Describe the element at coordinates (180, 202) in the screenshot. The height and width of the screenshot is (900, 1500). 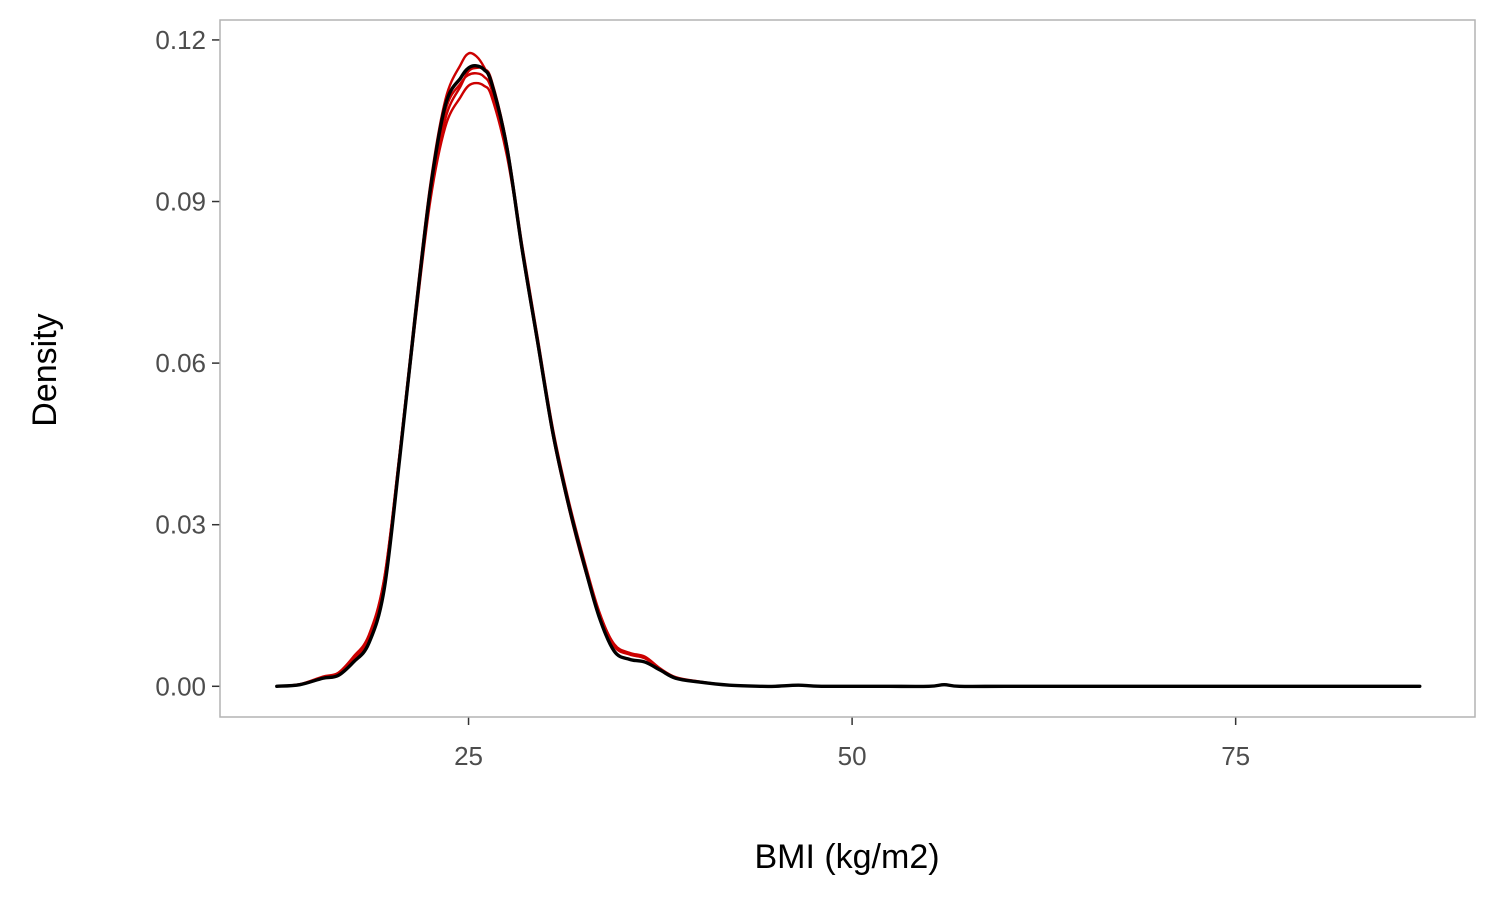
I see `y-tick-label: 0.09` at that location.